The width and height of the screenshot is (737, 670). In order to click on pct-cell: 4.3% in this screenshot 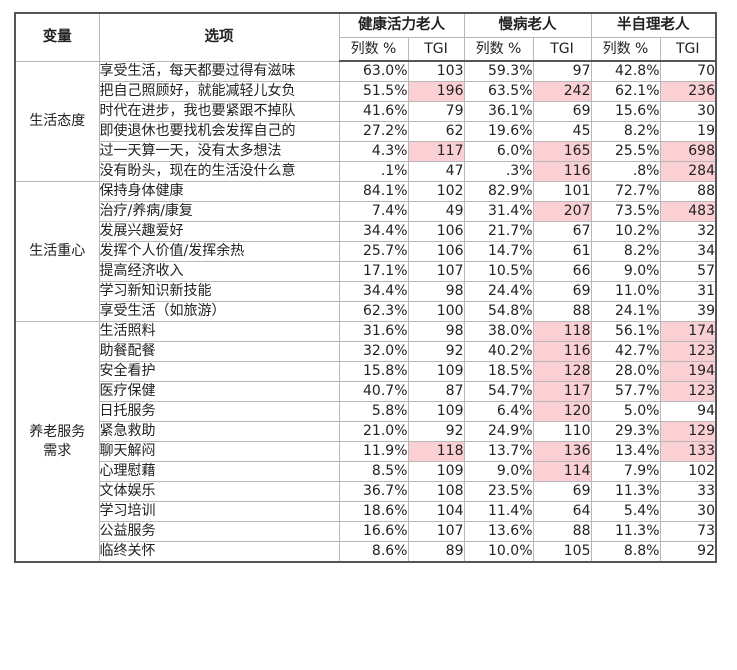, I will do `click(373, 151)`.